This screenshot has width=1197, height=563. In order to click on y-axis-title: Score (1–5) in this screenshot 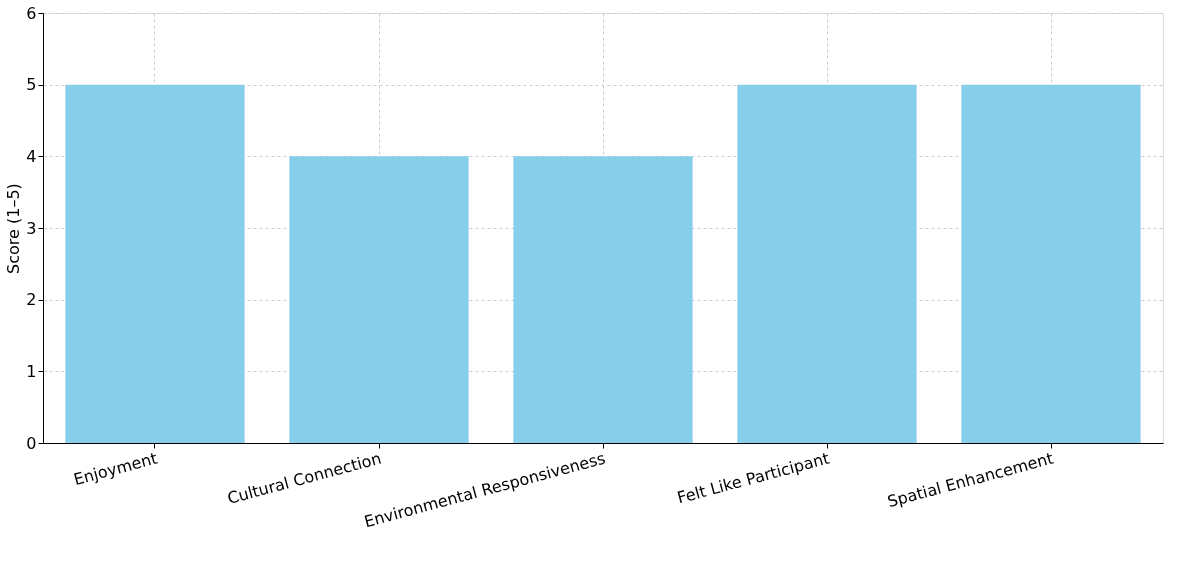, I will do `click(14, 228)`.